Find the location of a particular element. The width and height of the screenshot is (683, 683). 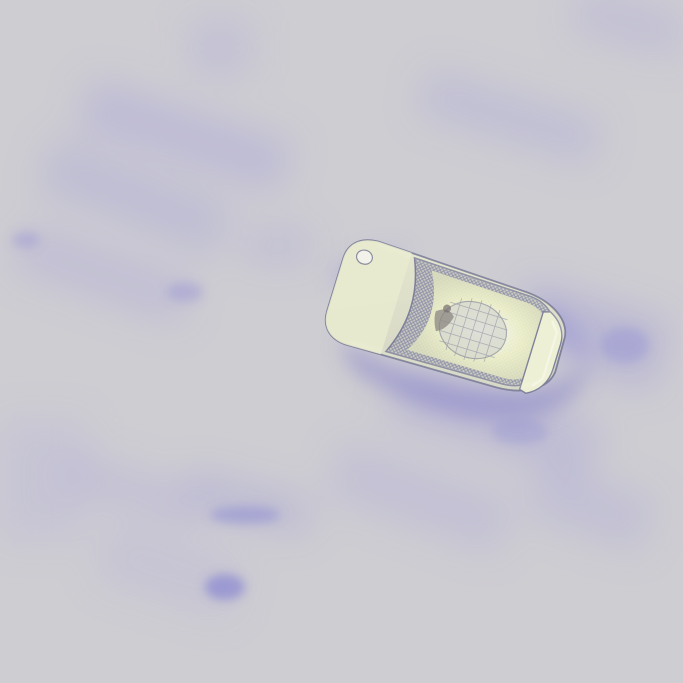

seated-person is located at coordinates (444, 320).